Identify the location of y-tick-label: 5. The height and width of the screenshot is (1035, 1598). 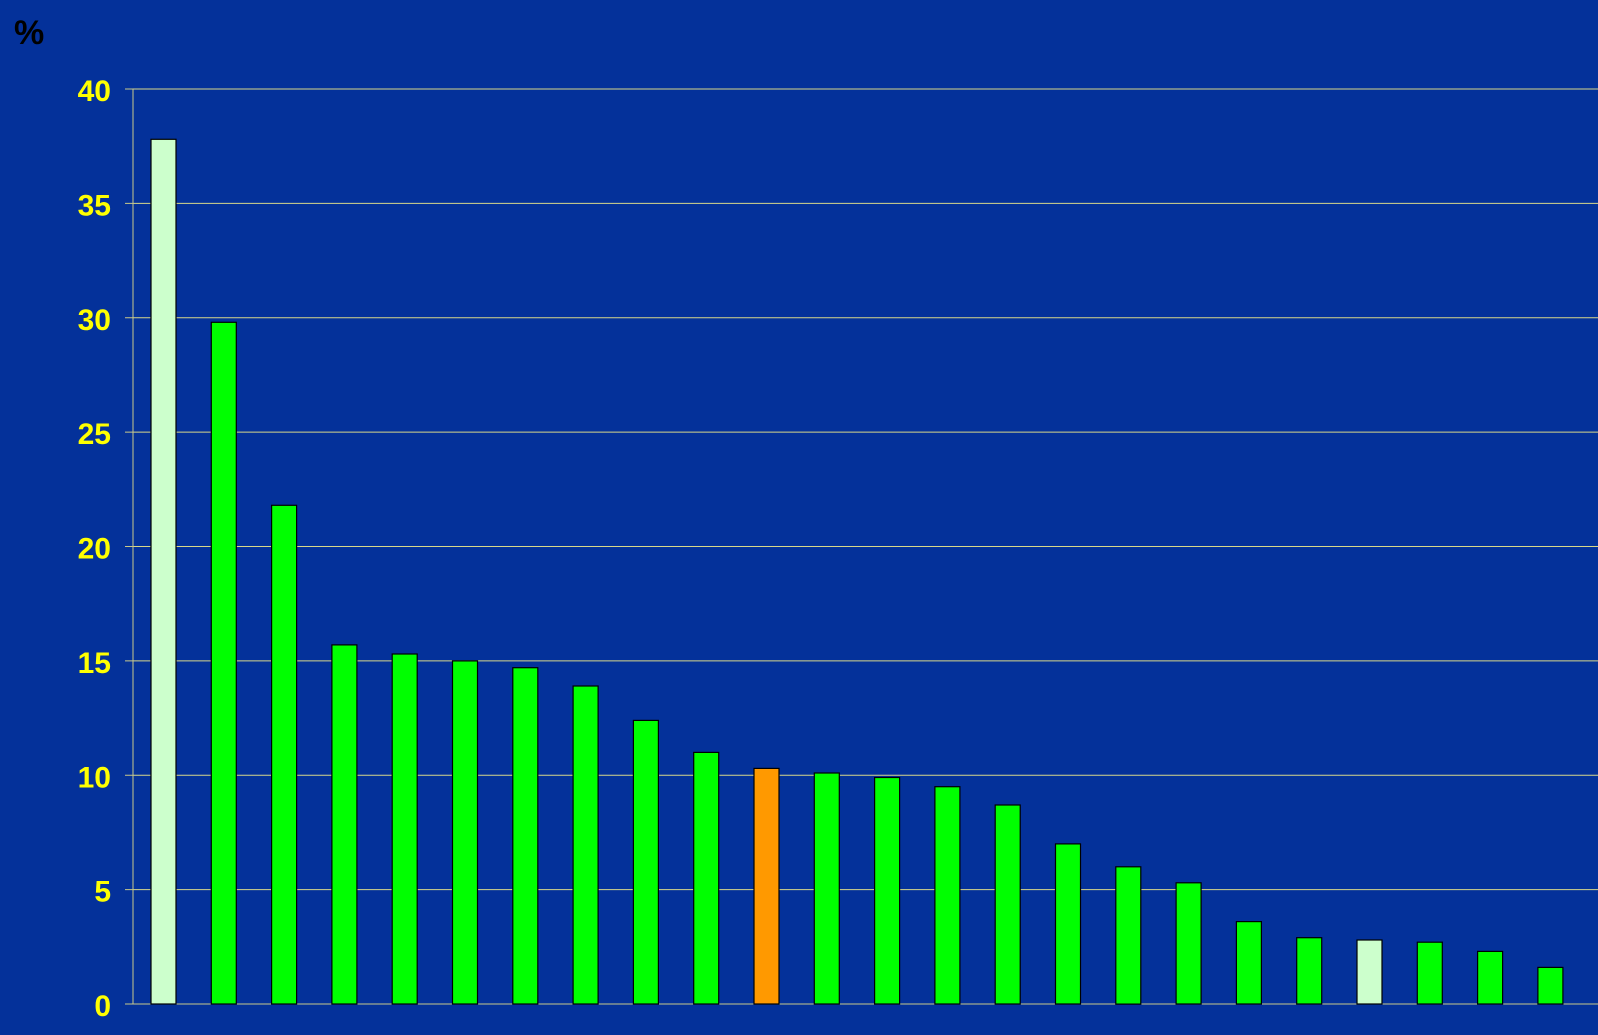
(102, 892).